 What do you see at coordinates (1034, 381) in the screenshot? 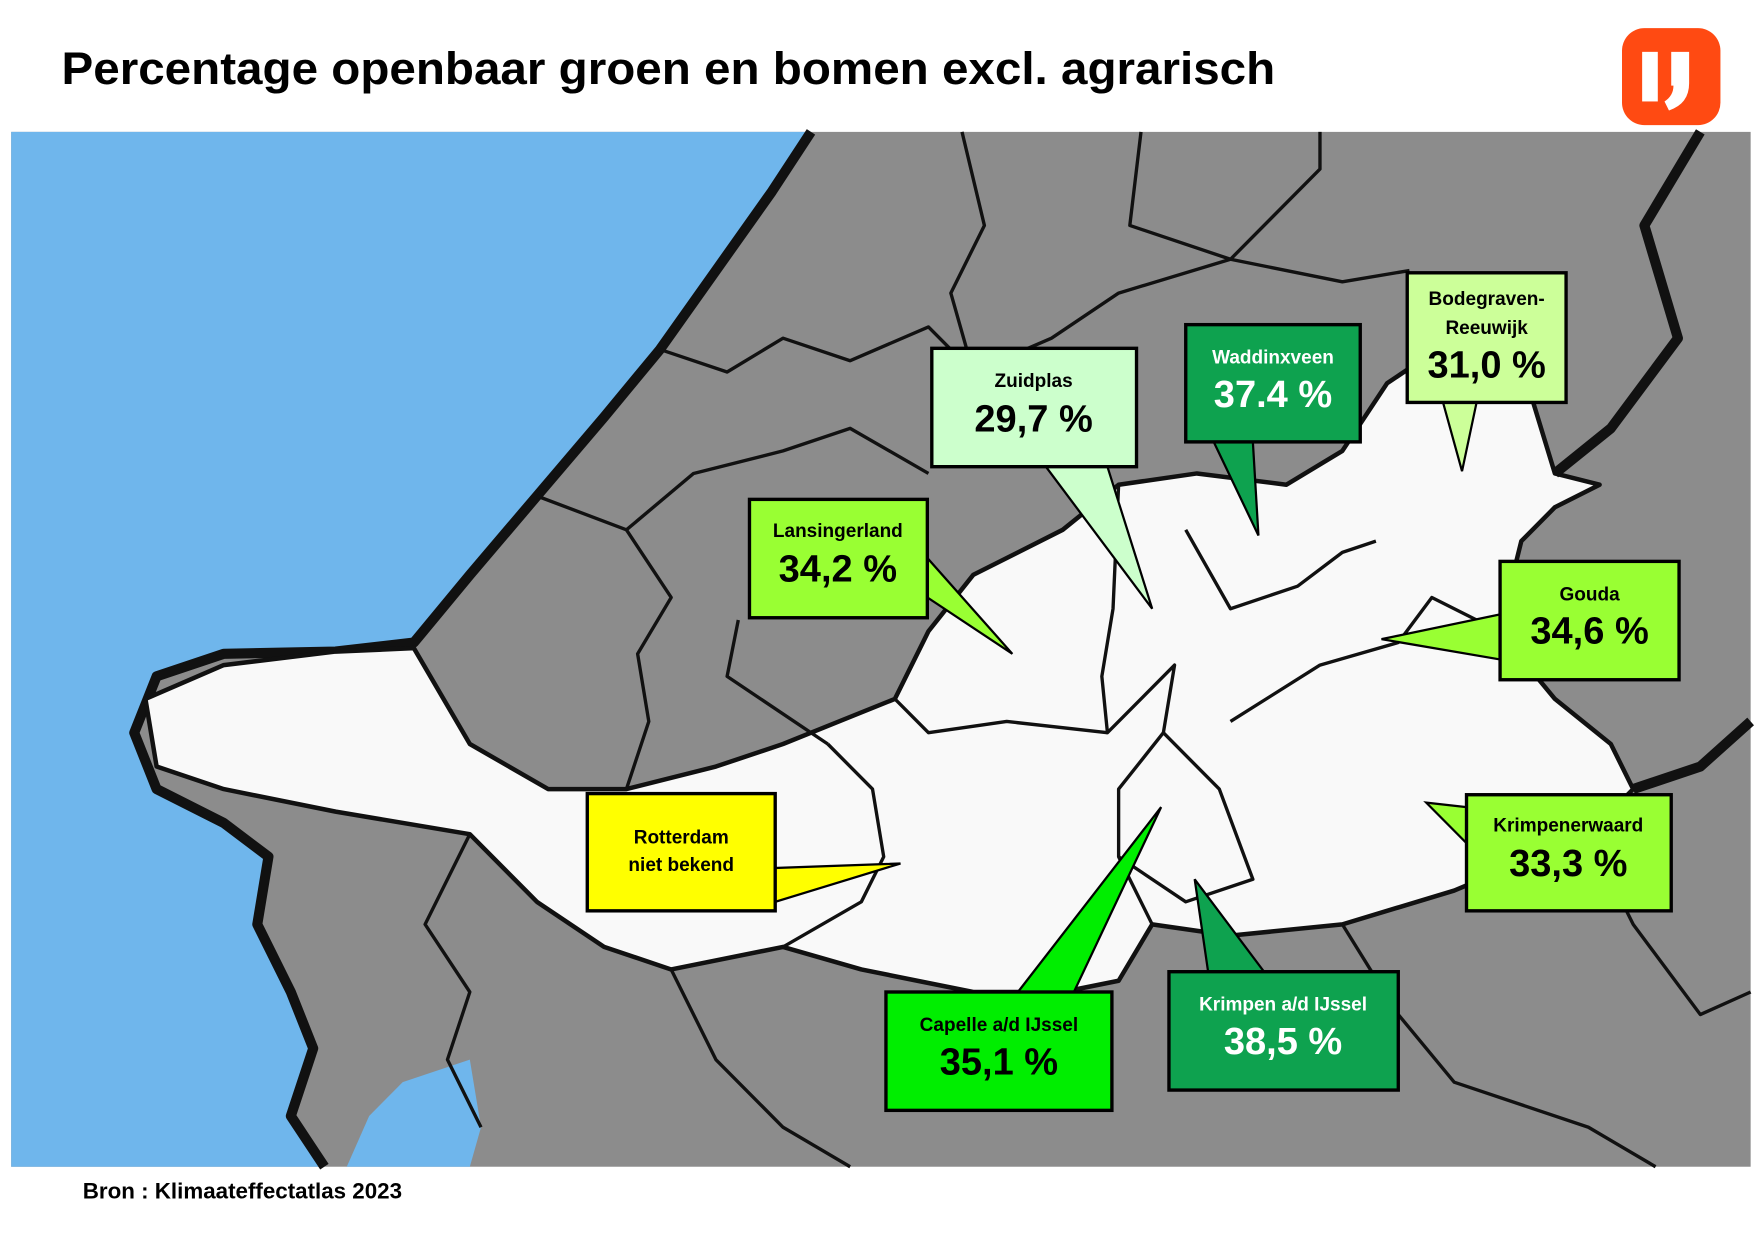
I see `callout-name: Zuidplas` at bounding box center [1034, 381].